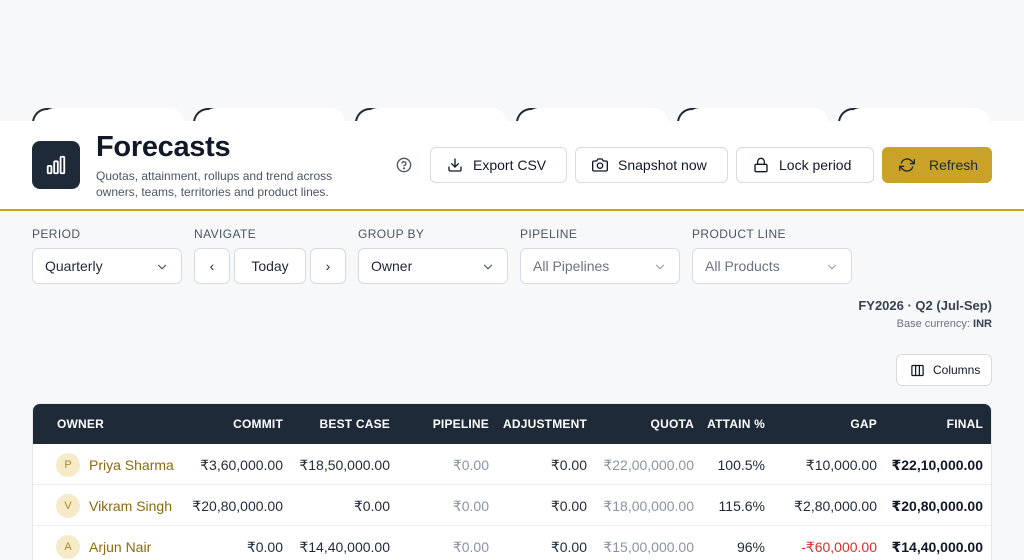 The image size is (1024, 560). What do you see at coordinates (742, 266) in the screenshot?
I see `product-line-value: All Products` at bounding box center [742, 266].